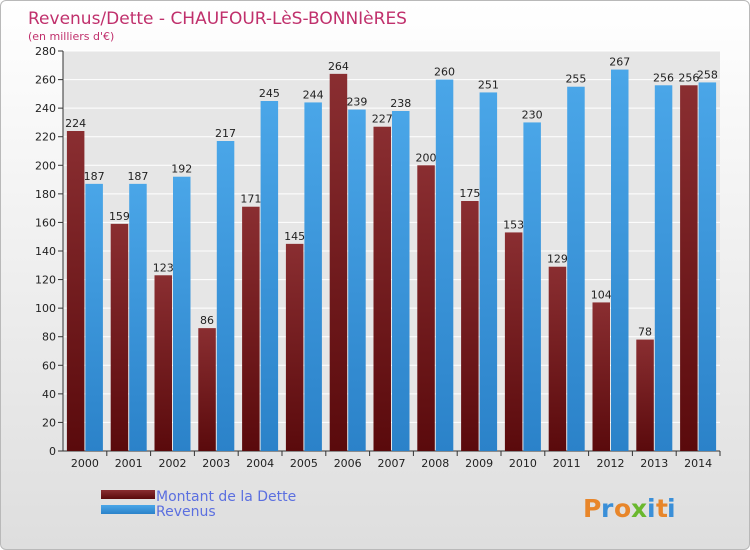 The height and width of the screenshot is (550, 750). Describe the element at coordinates (488, 84) in the screenshot. I see `data-label: 251` at that location.